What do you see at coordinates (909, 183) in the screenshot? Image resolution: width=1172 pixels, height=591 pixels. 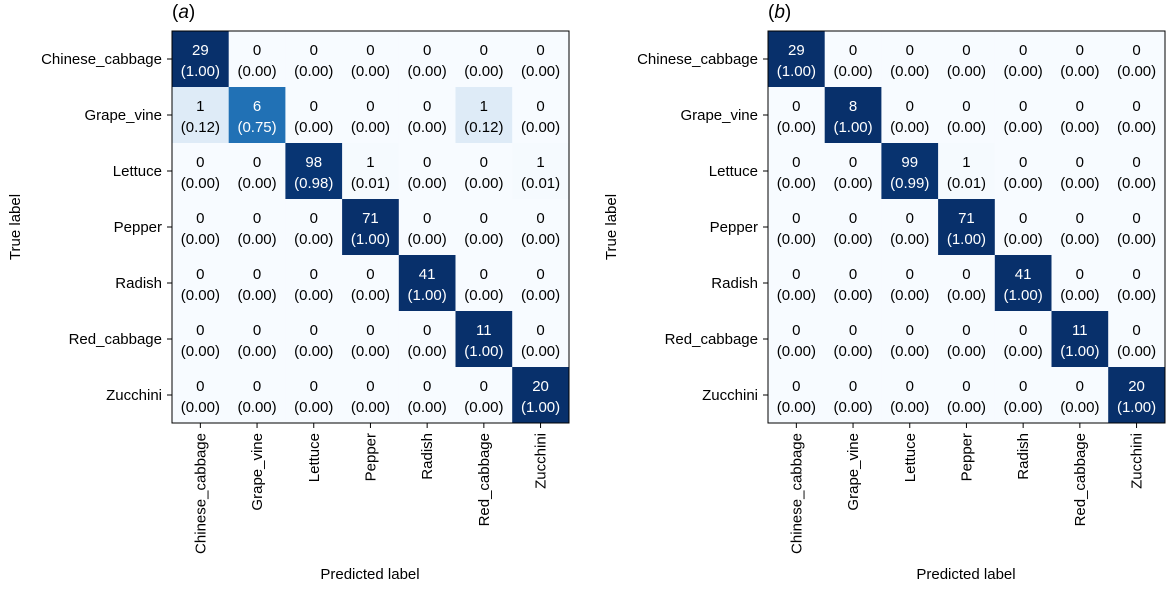 I see `cell-normalized-label: (0.99)` at bounding box center [909, 183].